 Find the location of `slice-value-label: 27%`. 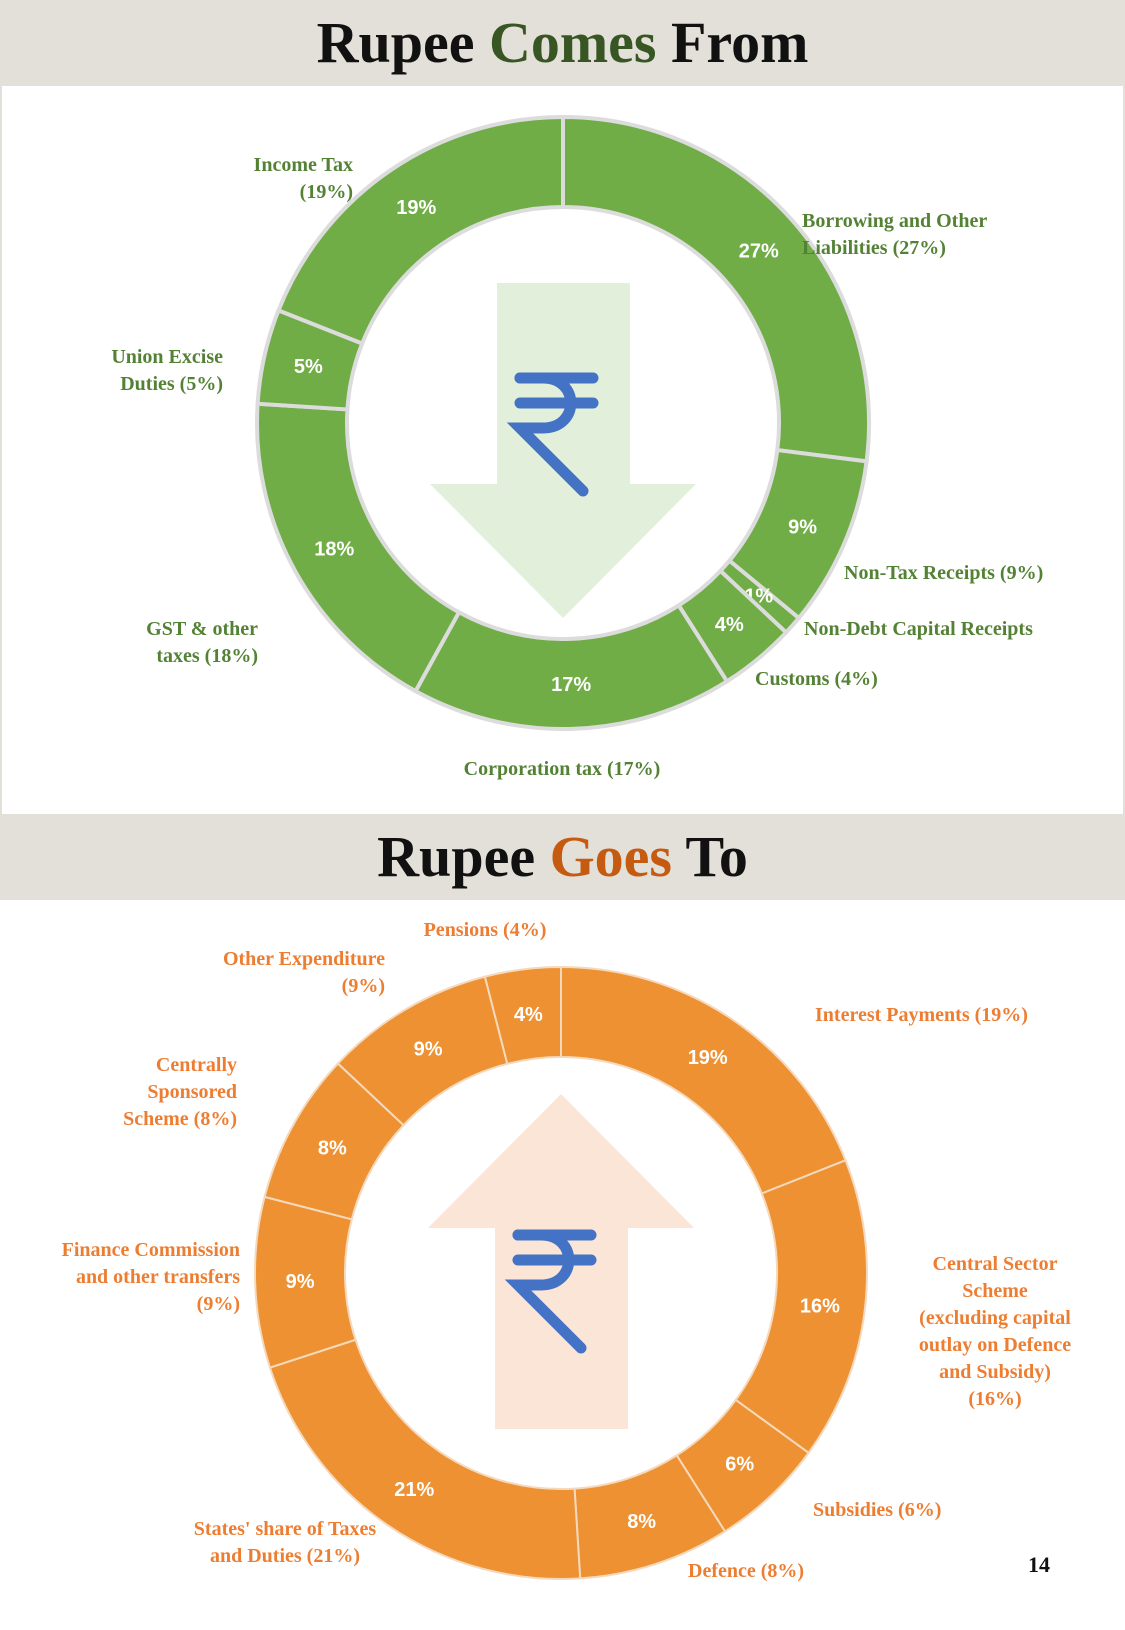

slice-value-label: 27% is located at coordinates (759, 251).